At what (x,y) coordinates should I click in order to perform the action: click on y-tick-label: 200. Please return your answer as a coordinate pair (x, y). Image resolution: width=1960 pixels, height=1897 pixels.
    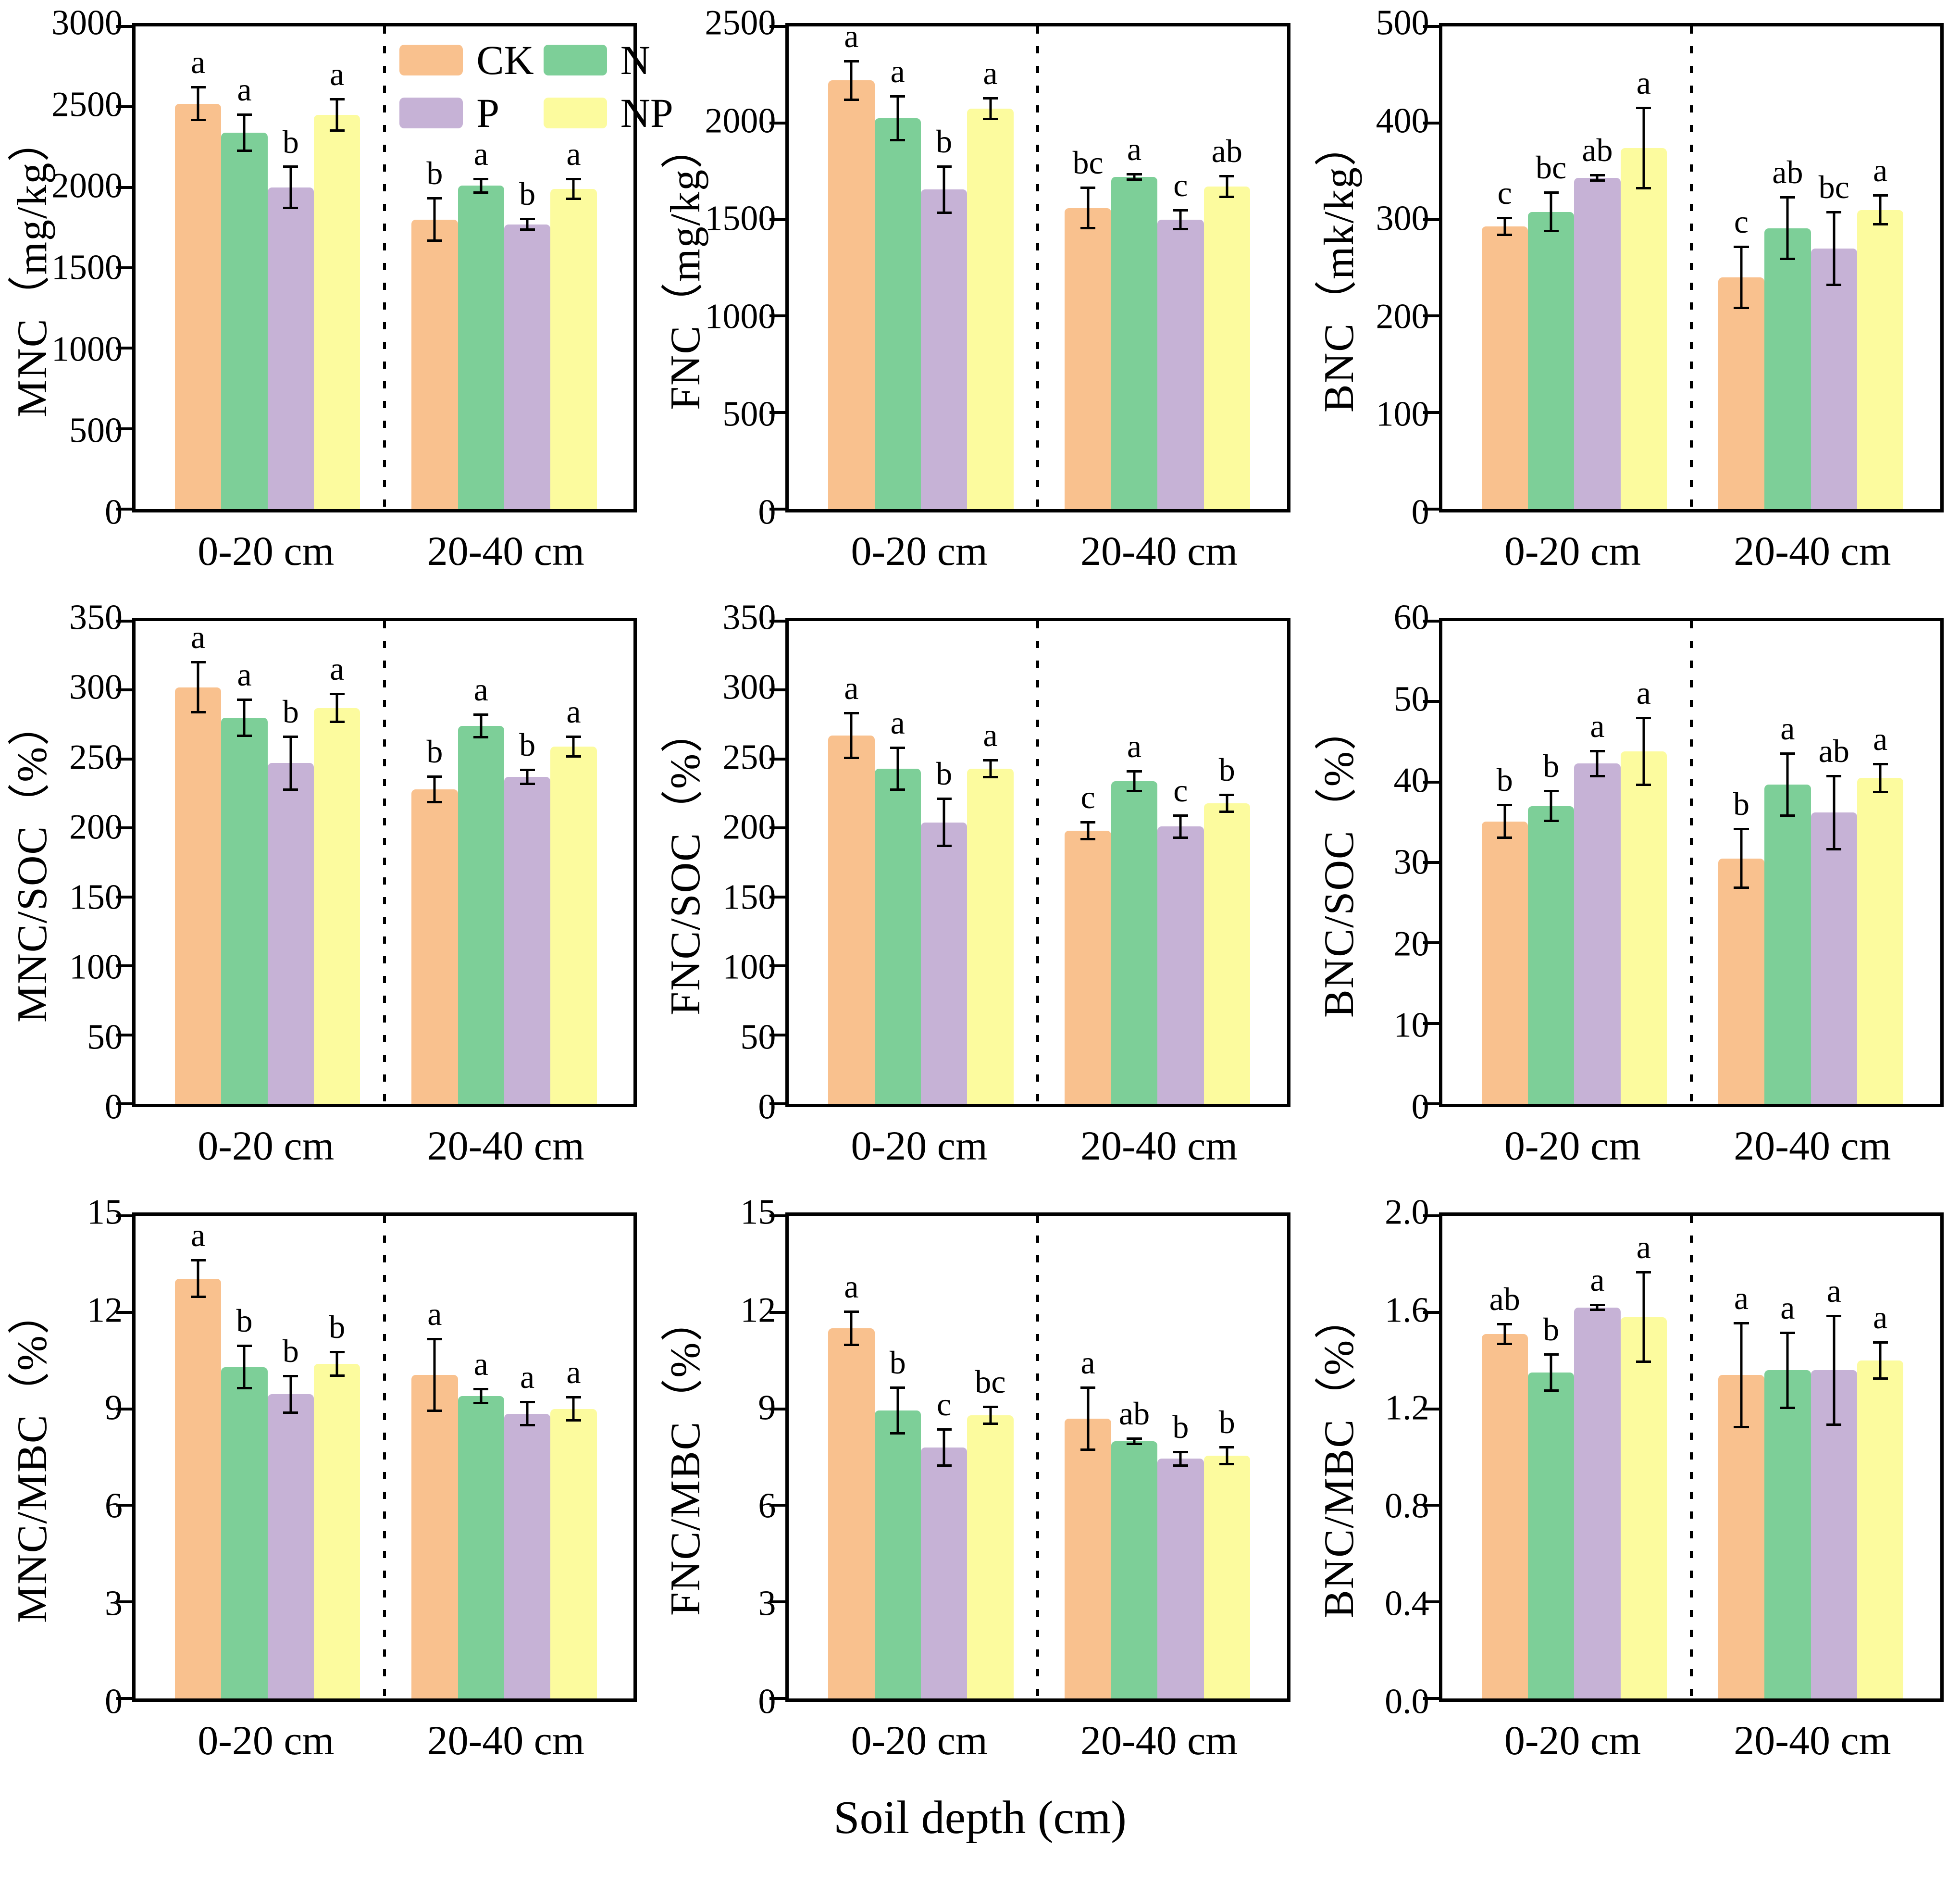
    Looking at the image, I should click on (96, 827).